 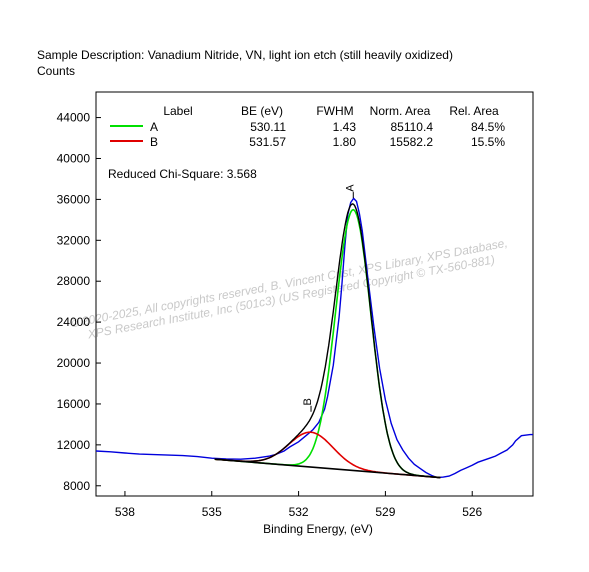 I want to click on x-tick-label: 535, so click(x=212, y=512).